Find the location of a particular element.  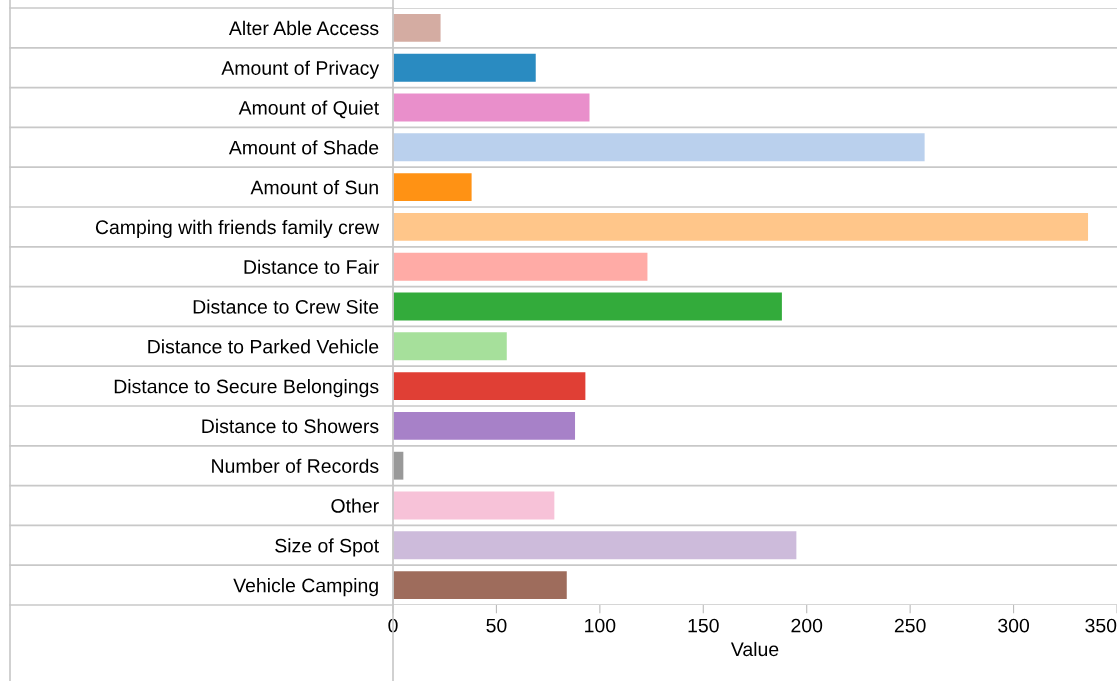

y-tick-label: Amount of Sun is located at coordinates (314, 187).